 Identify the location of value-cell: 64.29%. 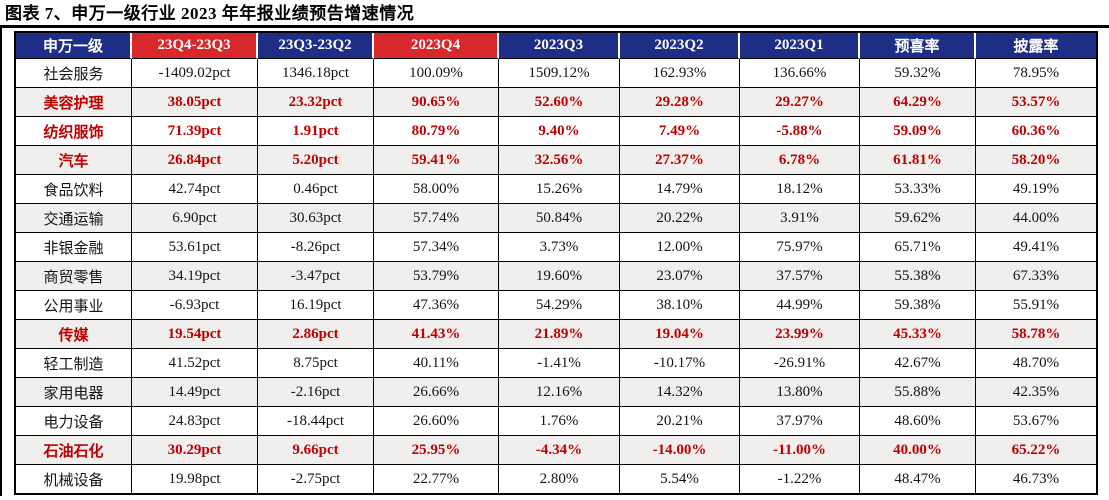
(918, 102).